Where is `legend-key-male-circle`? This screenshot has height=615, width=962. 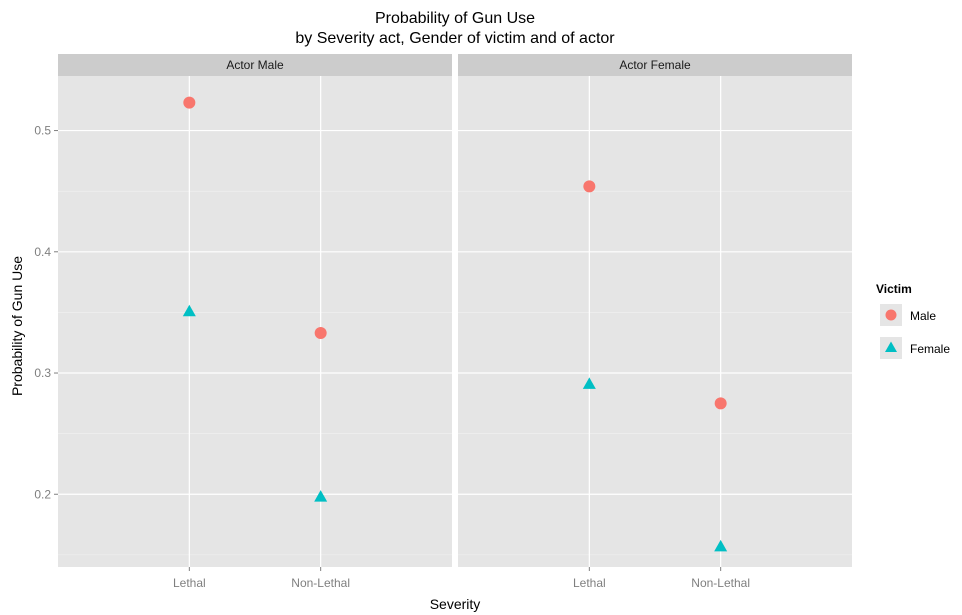
legend-key-male-circle is located at coordinates (891, 315).